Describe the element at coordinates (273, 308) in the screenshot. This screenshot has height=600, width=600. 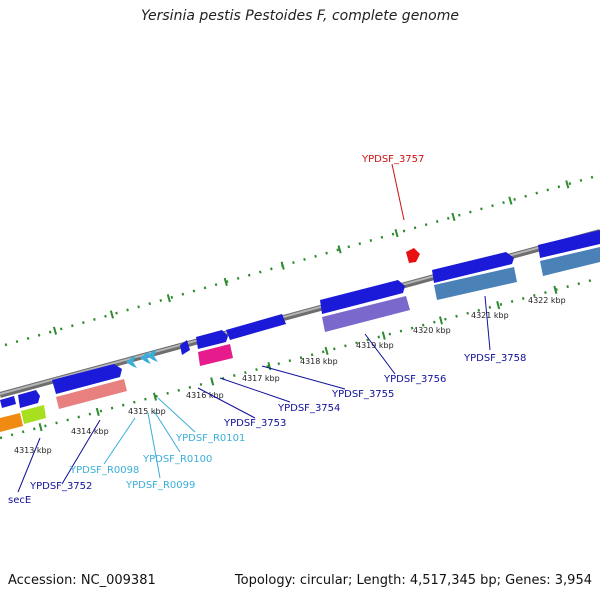
I see `feature-track` at that location.